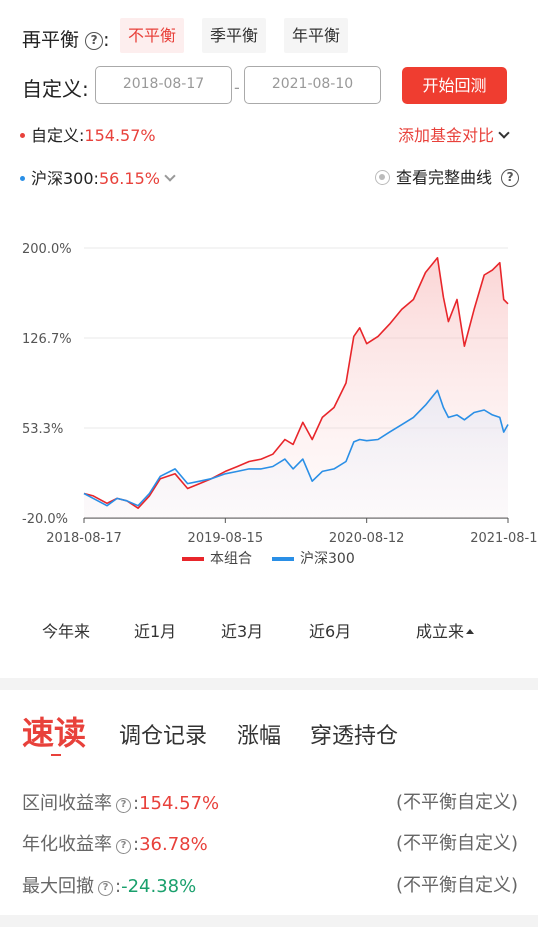  I want to click on stat-max-drawdown: 最大回撤?:-24.38%, so click(109, 886).